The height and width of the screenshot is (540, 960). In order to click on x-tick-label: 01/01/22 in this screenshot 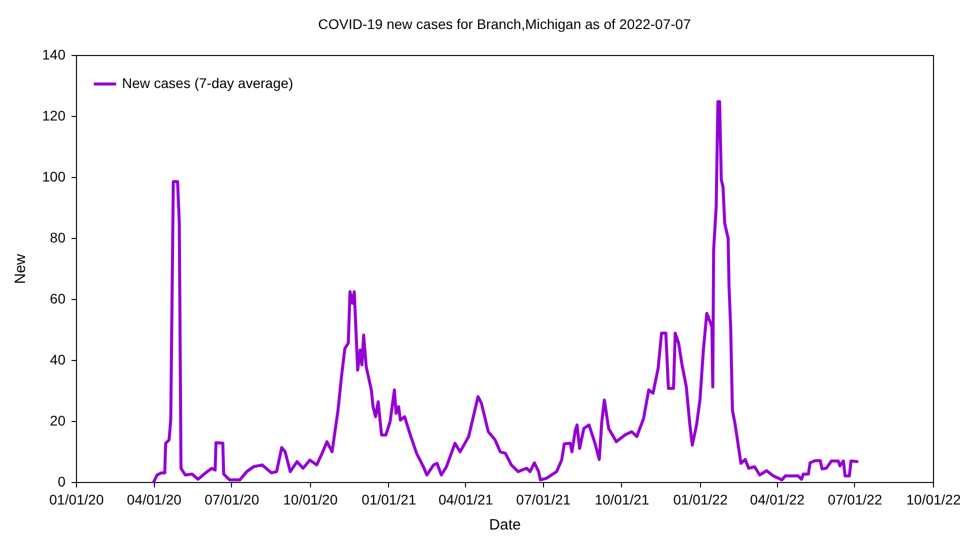, I will do `click(700, 500)`.